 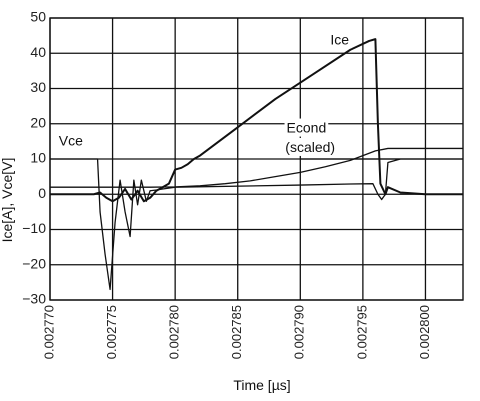 I want to click on x-tick-label: 0.002790, so click(x=299, y=332).